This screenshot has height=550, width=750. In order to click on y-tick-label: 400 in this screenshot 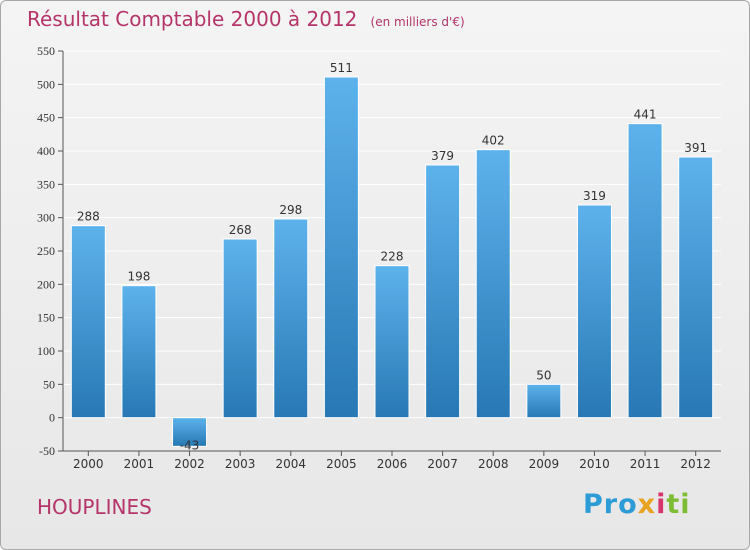, I will do `click(46, 151)`.